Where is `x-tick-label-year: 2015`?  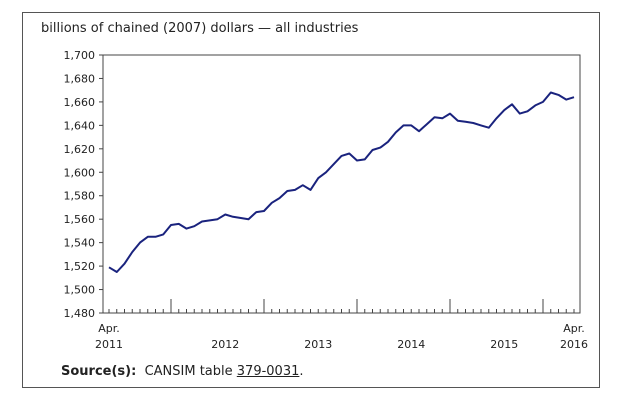 x-tick-label-year: 2015 is located at coordinates (504, 344).